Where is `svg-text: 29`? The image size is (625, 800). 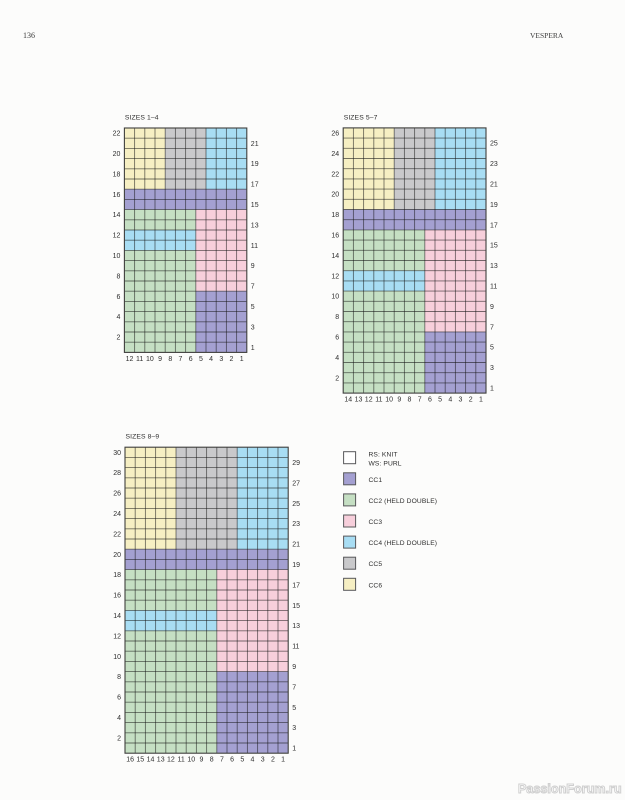
svg-text: 29 is located at coordinates (296, 463).